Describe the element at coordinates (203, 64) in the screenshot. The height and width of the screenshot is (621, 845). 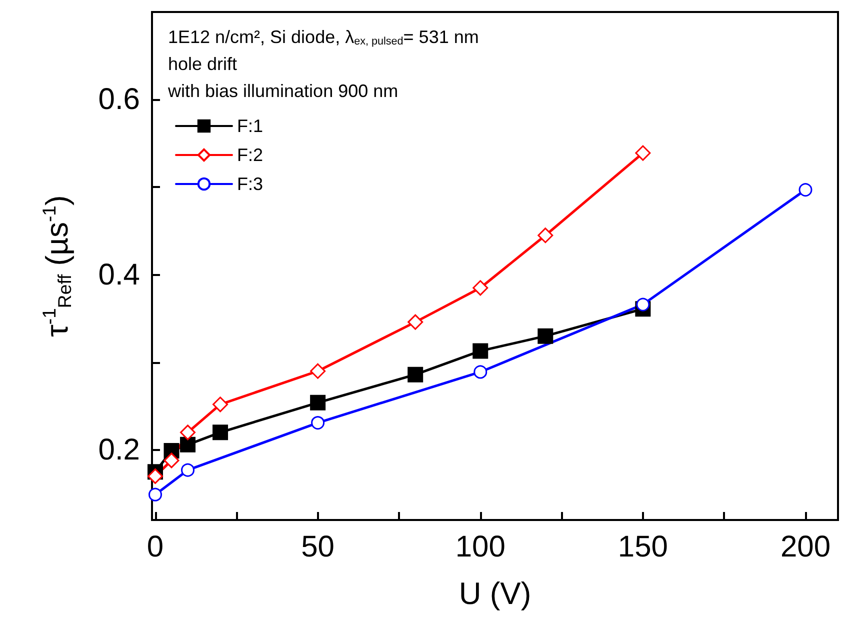
I see `annotation: hole drift` at that location.